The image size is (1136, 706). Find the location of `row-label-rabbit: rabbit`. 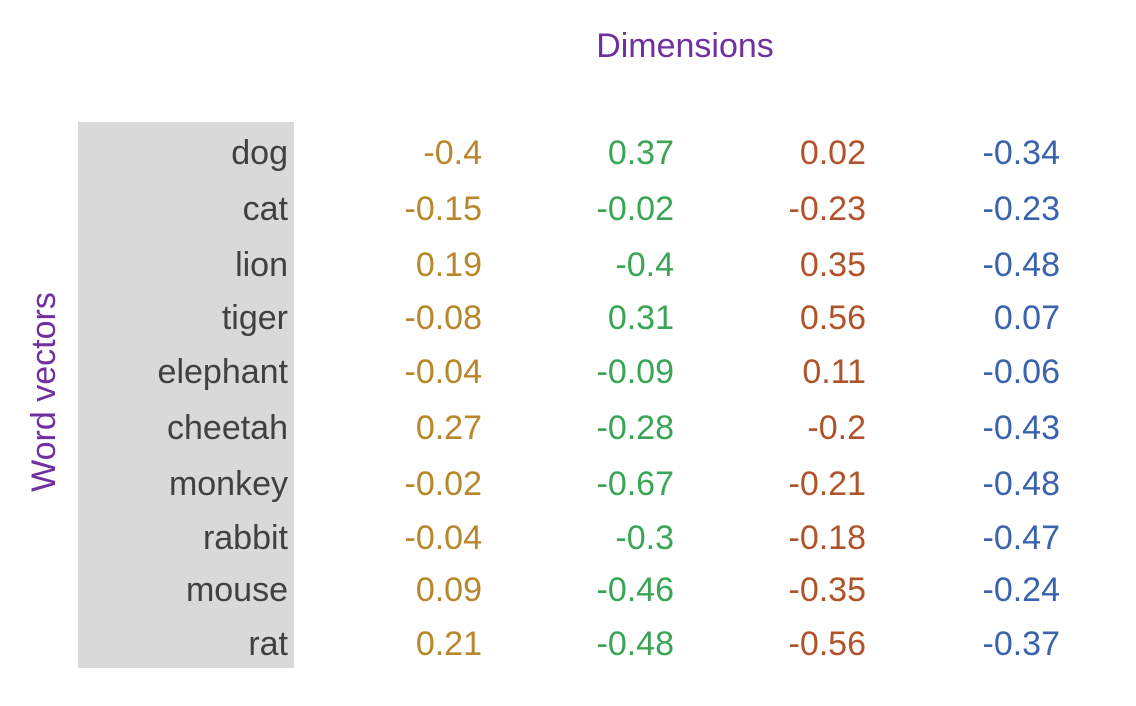

row-label-rabbit: rabbit is located at coordinates (245, 538).